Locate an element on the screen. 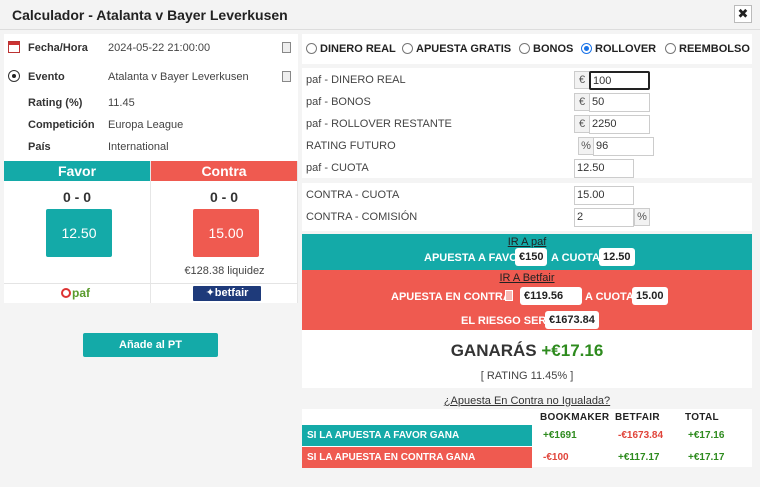 The height and width of the screenshot is (487, 760). mode-label: DINERO REAL is located at coordinates (358, 49).